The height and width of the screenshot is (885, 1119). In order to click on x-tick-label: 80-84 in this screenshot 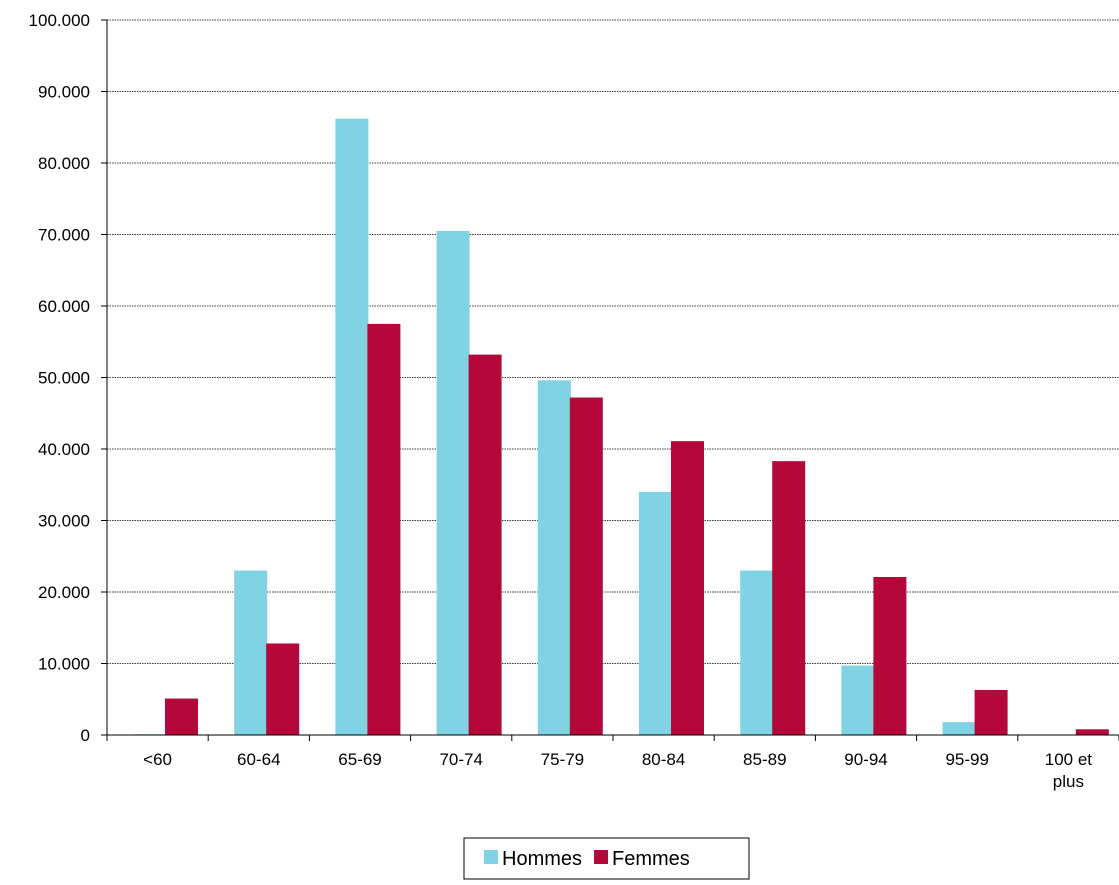, I will do `click(663, 759)`.